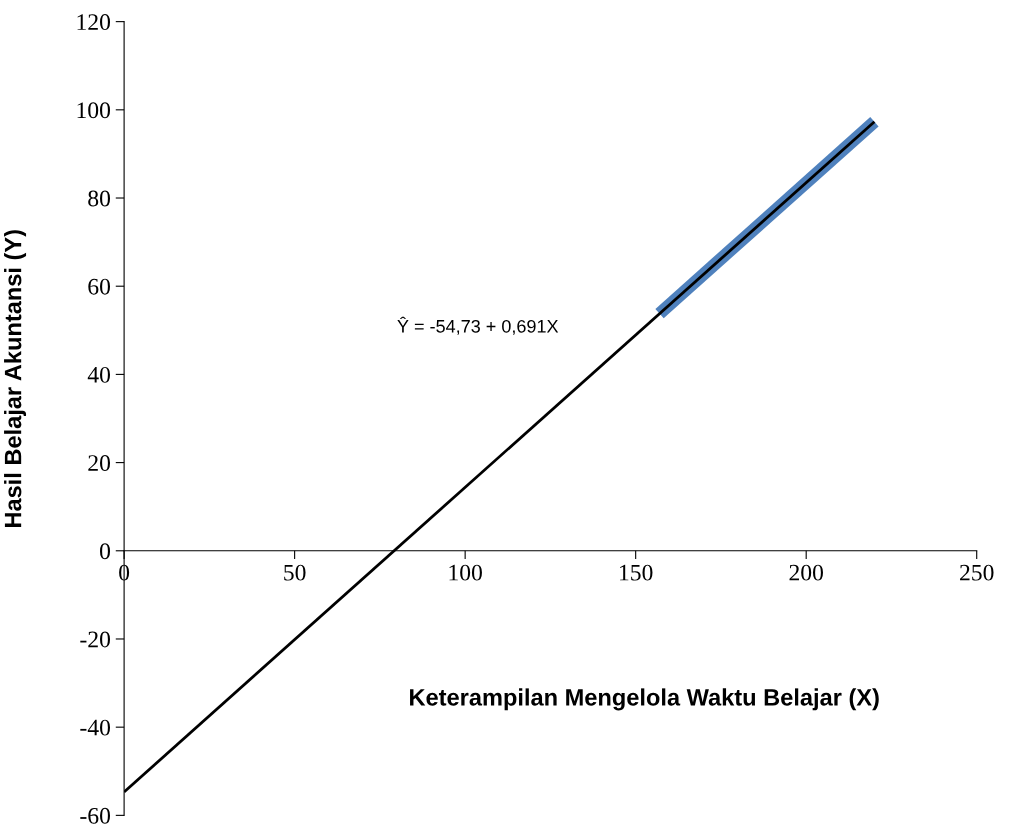  Describe the element at coordinates (99, 374) in the screenshot. I see `y-tick-label: 40` at that location.